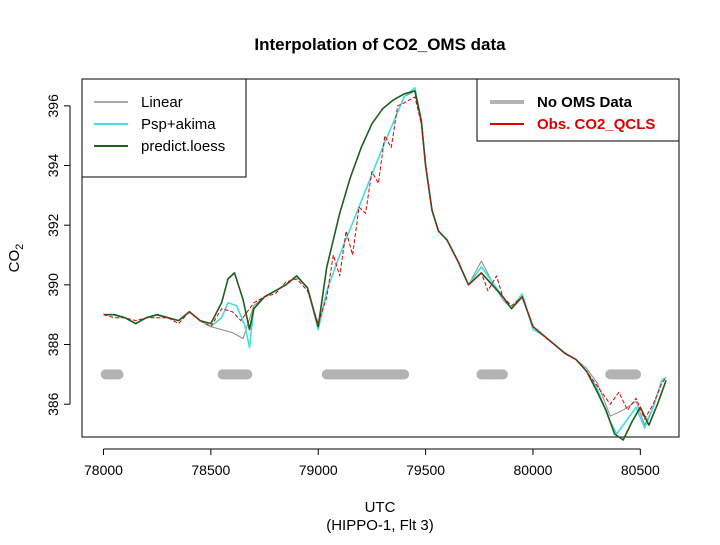 This screenshot has width=720, height=545. Describe the element at coordinates (585, 102) in the screenshot. I see `legend-label-no-oms-data: No OMS Data` at that location.